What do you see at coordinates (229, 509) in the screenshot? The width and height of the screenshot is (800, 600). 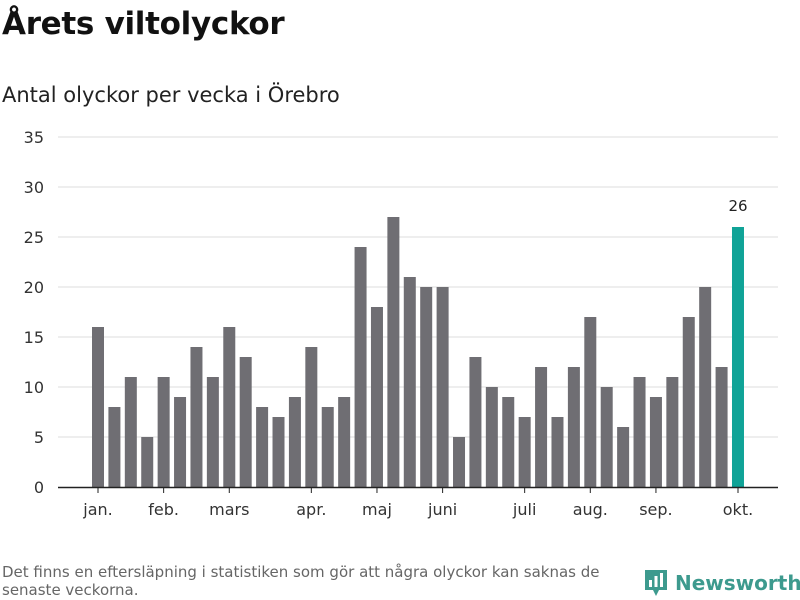 I see `x-tick-label: mars` at bounding box center [229, 509].